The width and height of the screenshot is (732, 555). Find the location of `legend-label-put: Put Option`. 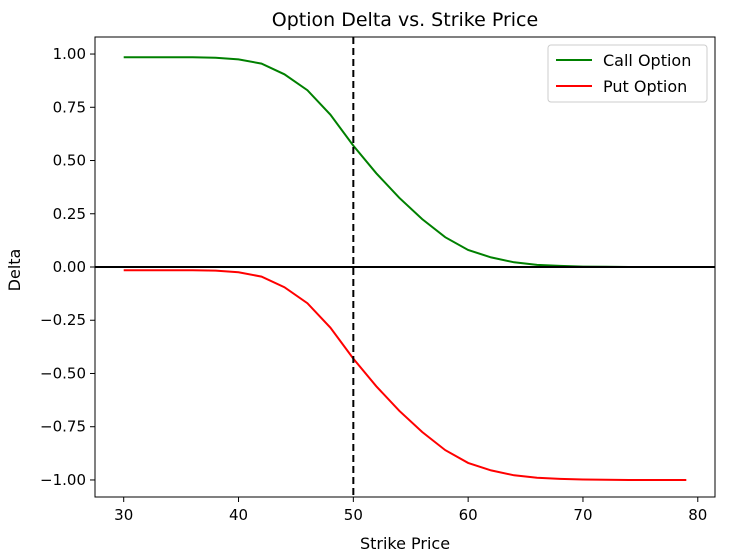

legend-label-put: Put Option is located at coordinates (645, 86).